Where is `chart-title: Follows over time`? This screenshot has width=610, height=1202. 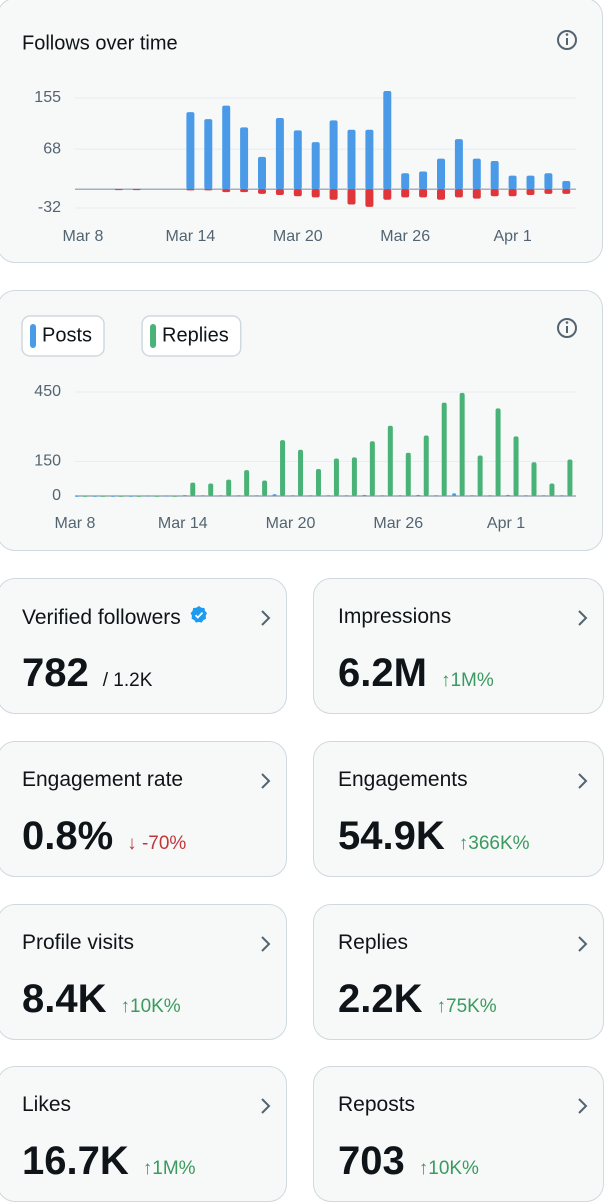
chart-title: Follows over time is located at coordinates (100, 43).